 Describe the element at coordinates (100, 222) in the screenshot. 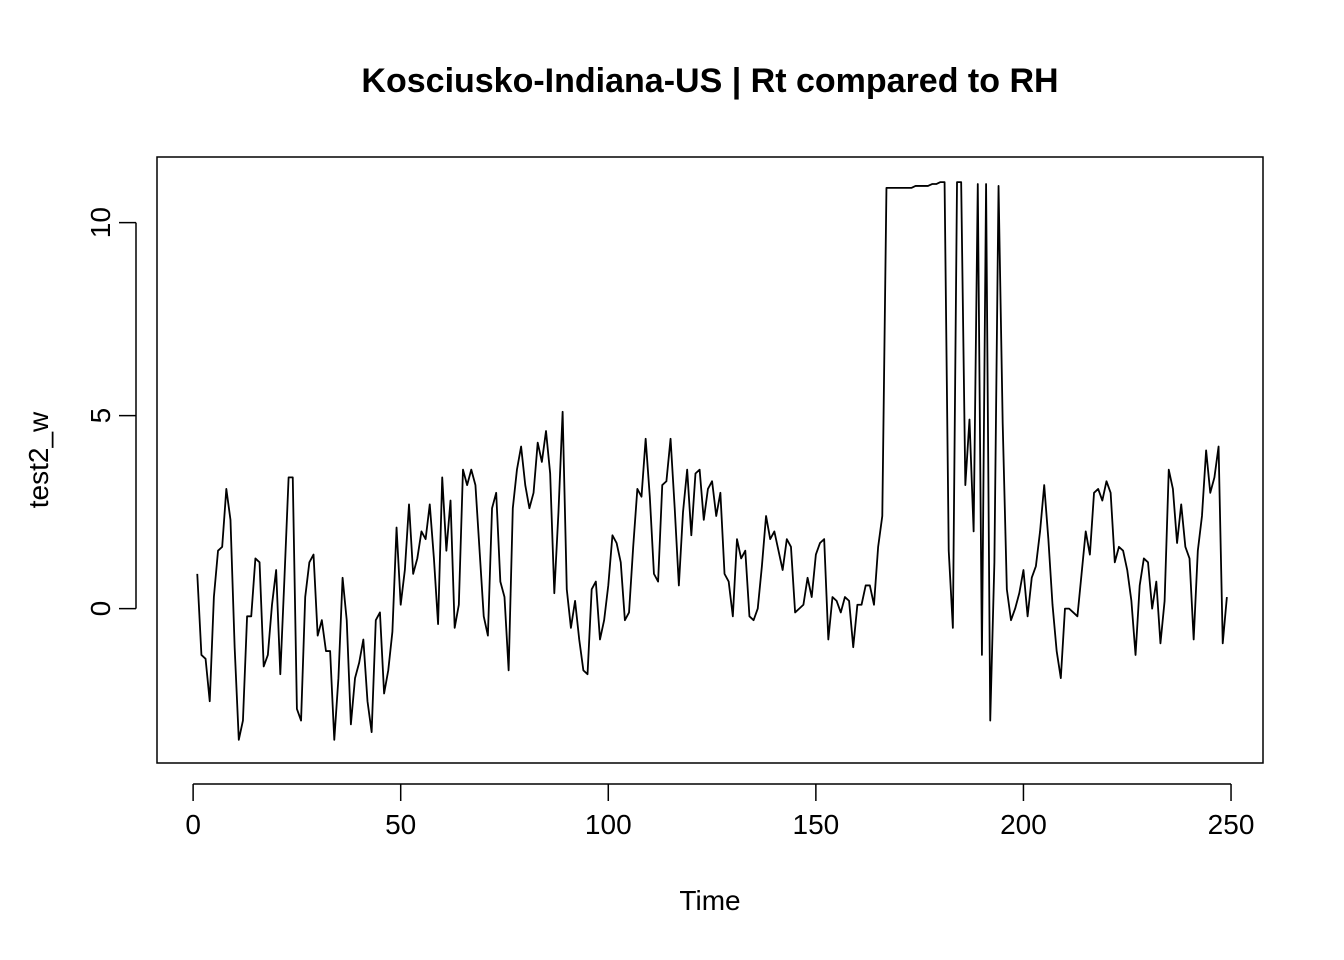

I see `y-tick-label: 10` at that location.